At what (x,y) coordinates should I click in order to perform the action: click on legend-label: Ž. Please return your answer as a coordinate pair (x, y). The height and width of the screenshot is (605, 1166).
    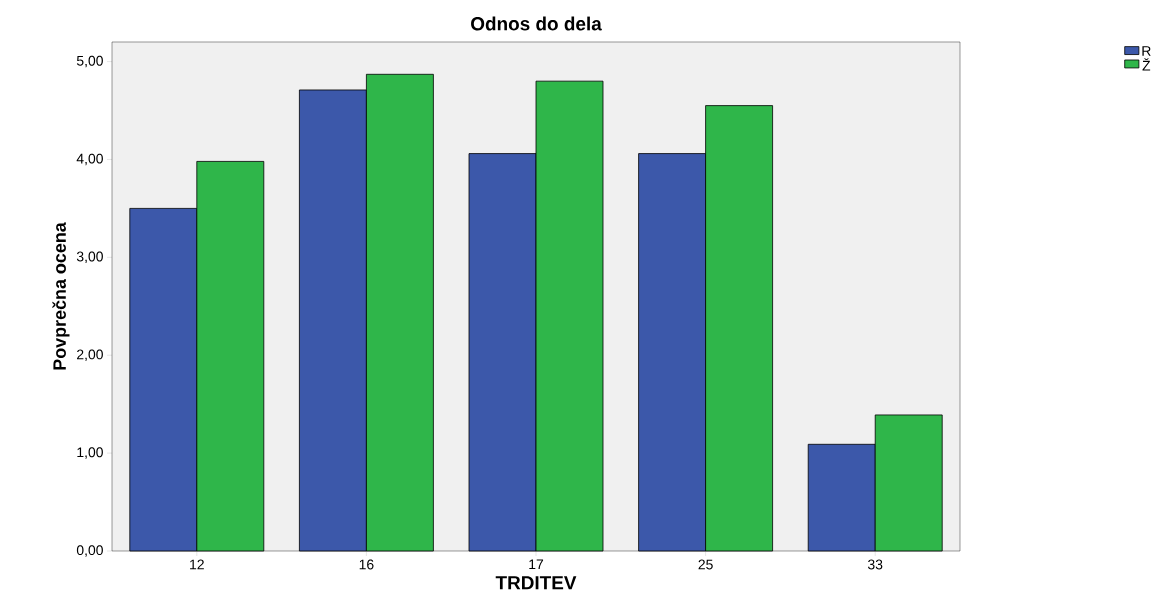
    Looking at the image, I should click on (1146, 64).